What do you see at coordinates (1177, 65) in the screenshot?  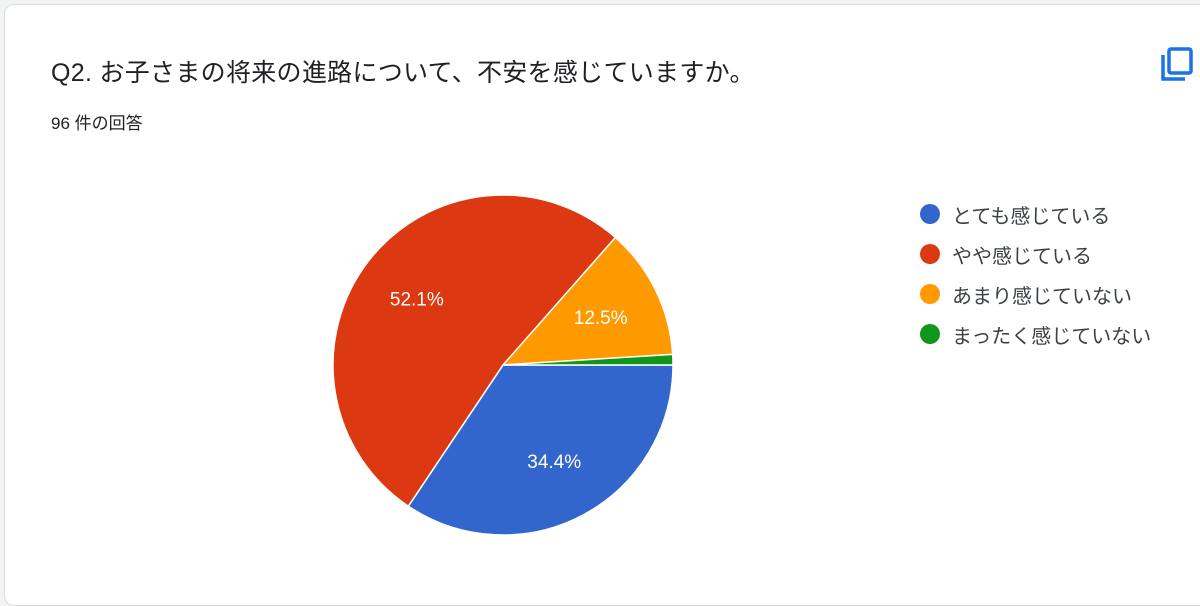 I see `copy-icon` at bounding box center [1177, 65].